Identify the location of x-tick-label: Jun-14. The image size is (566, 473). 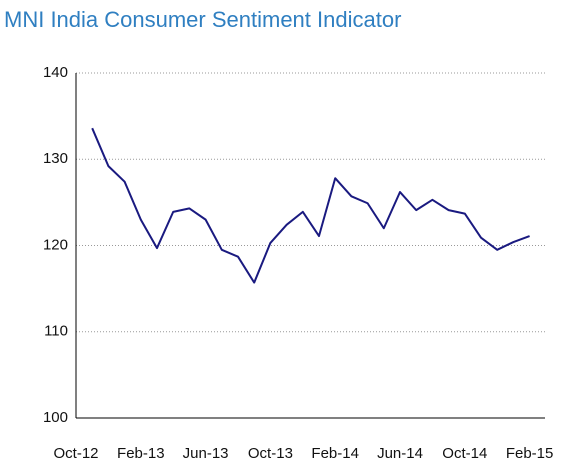
(400, 453).